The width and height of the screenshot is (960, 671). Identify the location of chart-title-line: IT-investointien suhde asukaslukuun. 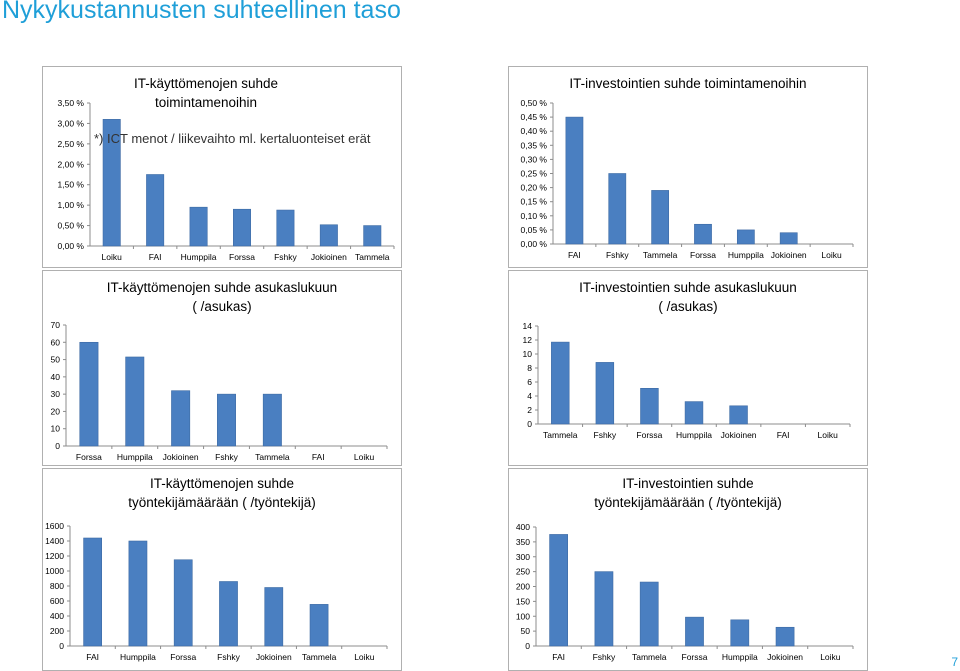
(688, 287).